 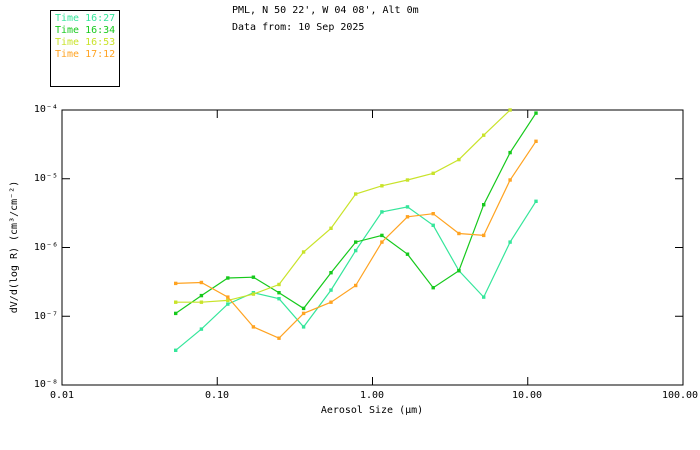 What do you see at coordinates (45, 316) in the screenshot?
I see `y-tick-label: 10⁻⁷` at bounding box center [45, 316].